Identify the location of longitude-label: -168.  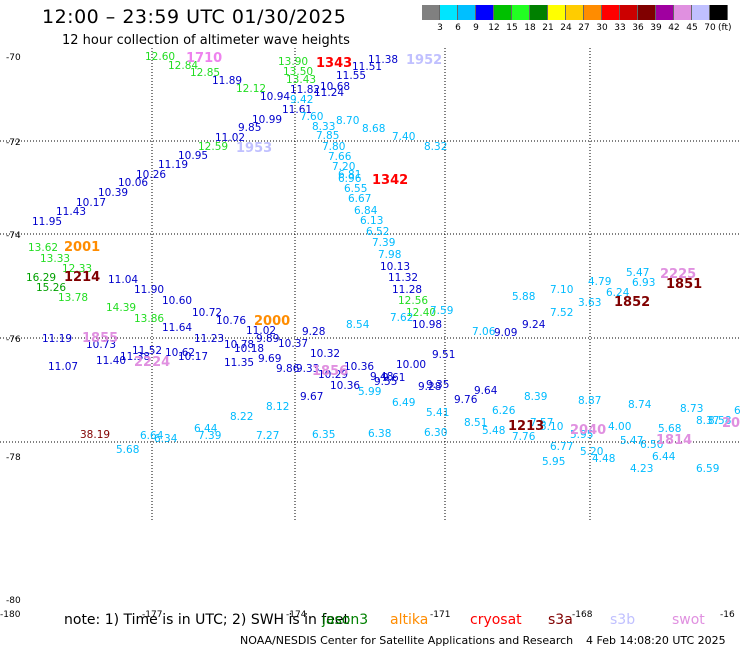
(582, 615).